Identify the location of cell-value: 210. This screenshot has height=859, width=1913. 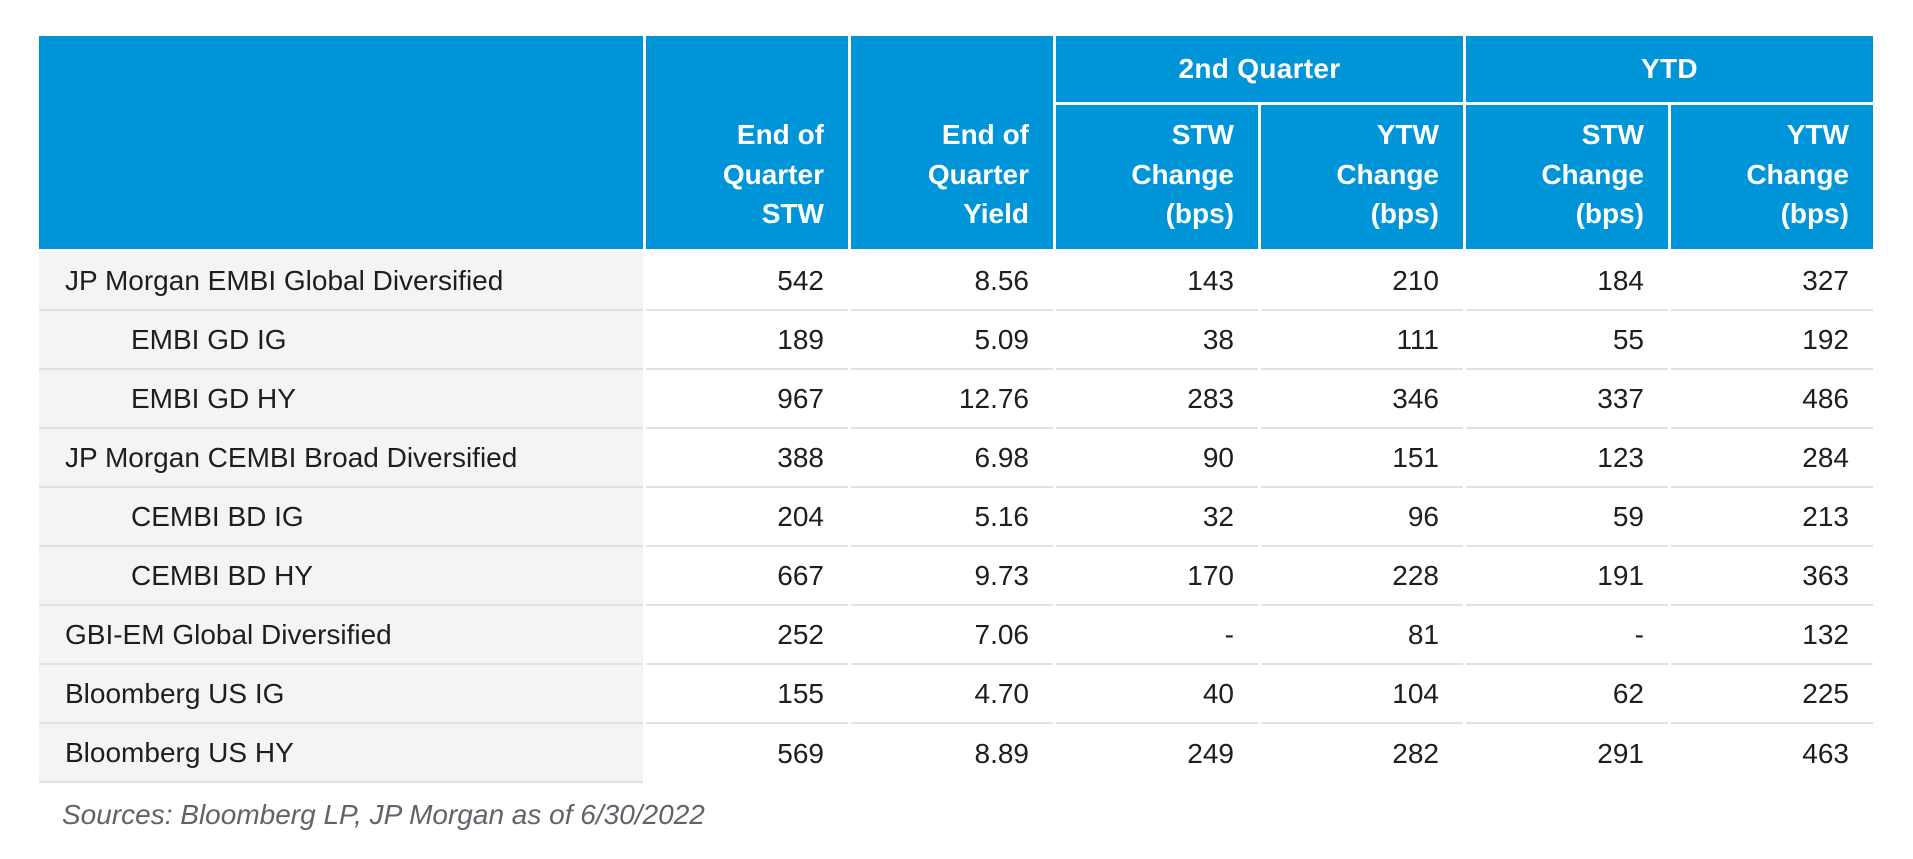
(1362, 281).